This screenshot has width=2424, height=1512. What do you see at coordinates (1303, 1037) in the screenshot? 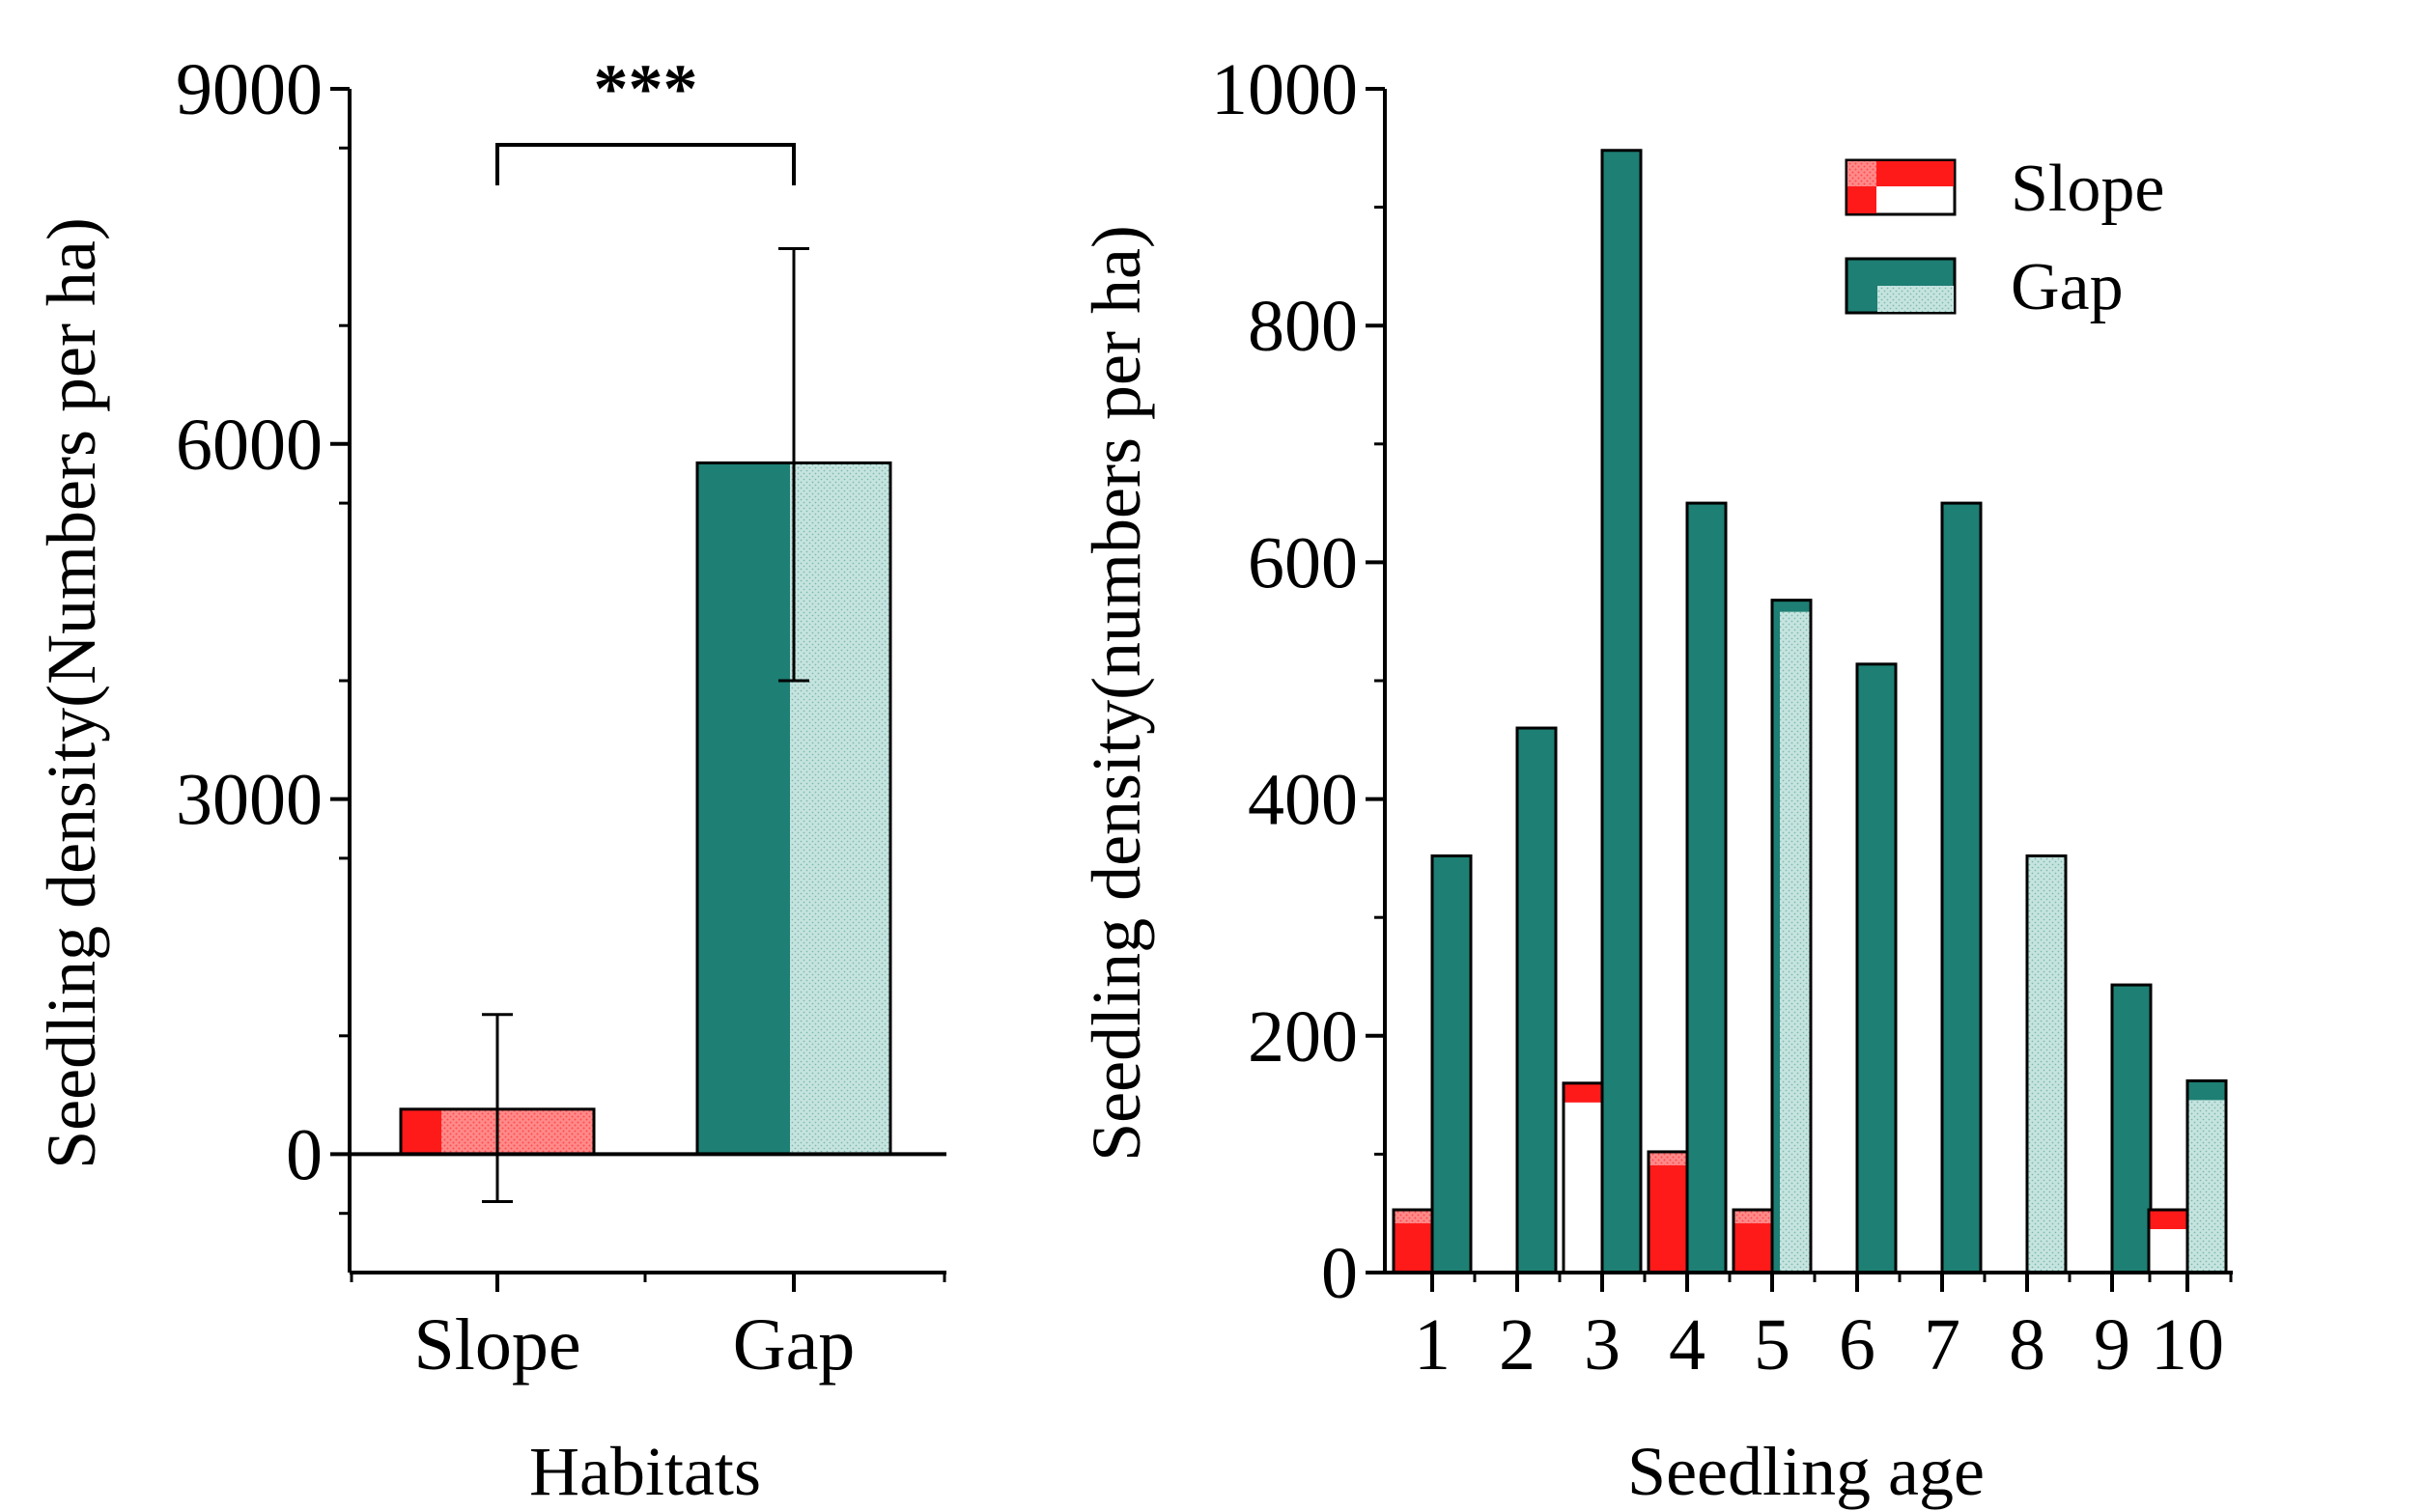
I see `y-tick-label: 200` at bounding box center [1303, 1037].